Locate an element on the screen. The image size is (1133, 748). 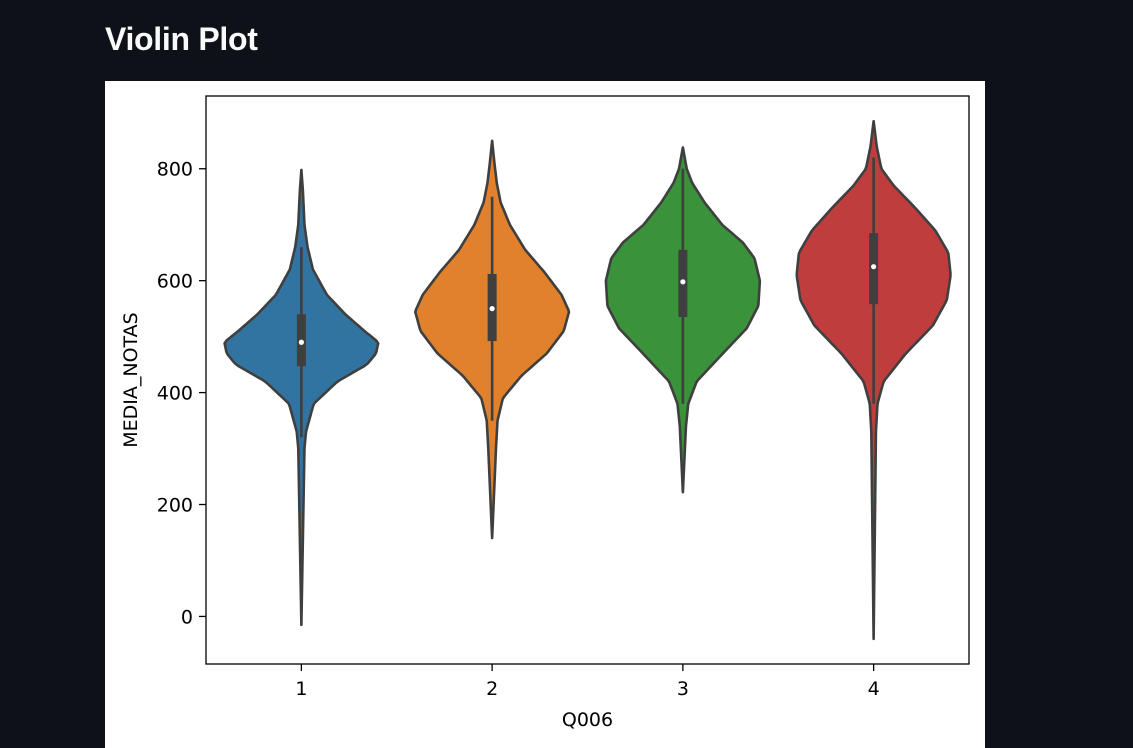
y-tick-label: 400 is located at coordinates (175, 394).